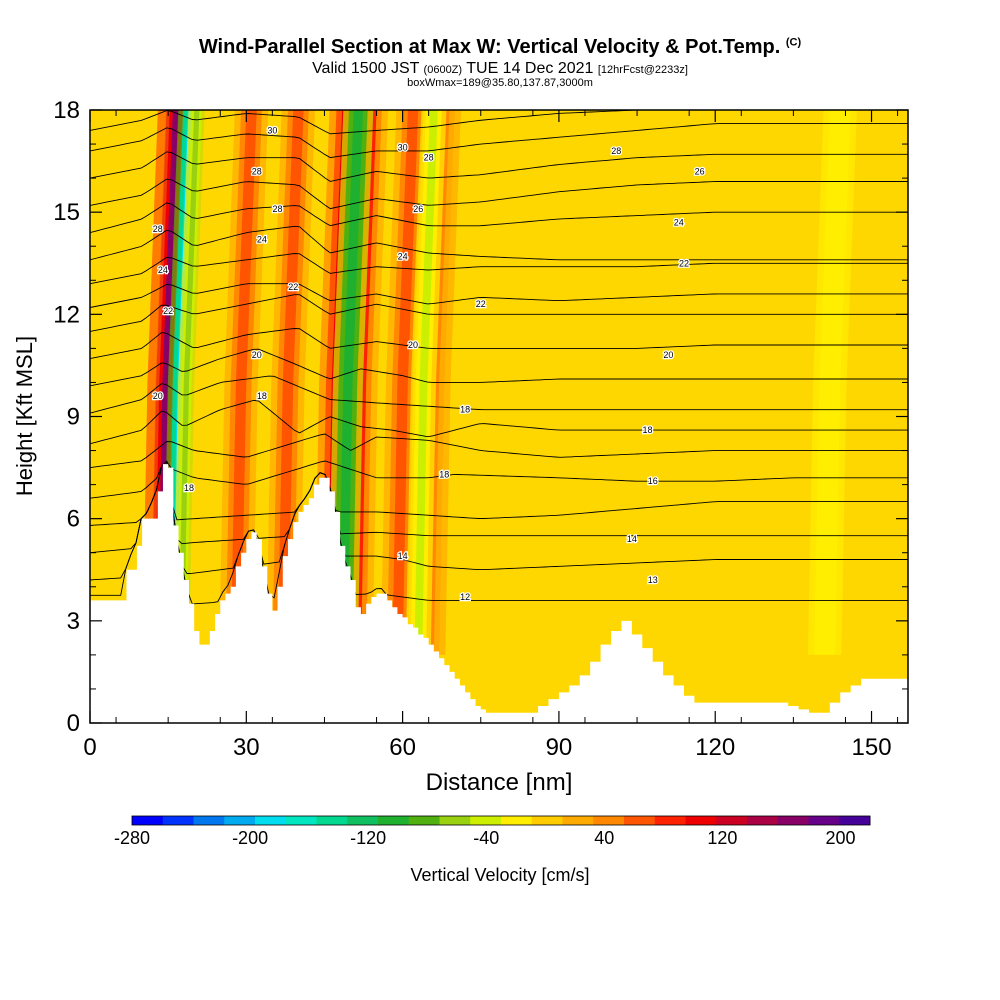  I want to click on subtitle-utc: (0600Z), so click(443, 70).